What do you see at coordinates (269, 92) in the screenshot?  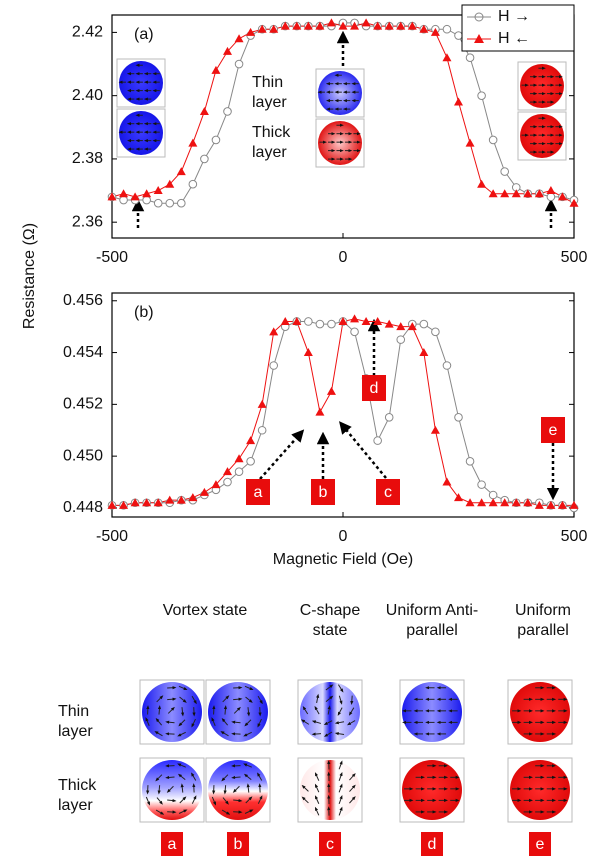 I see `annotation: Thin layer` at bounding box center [269, 92].